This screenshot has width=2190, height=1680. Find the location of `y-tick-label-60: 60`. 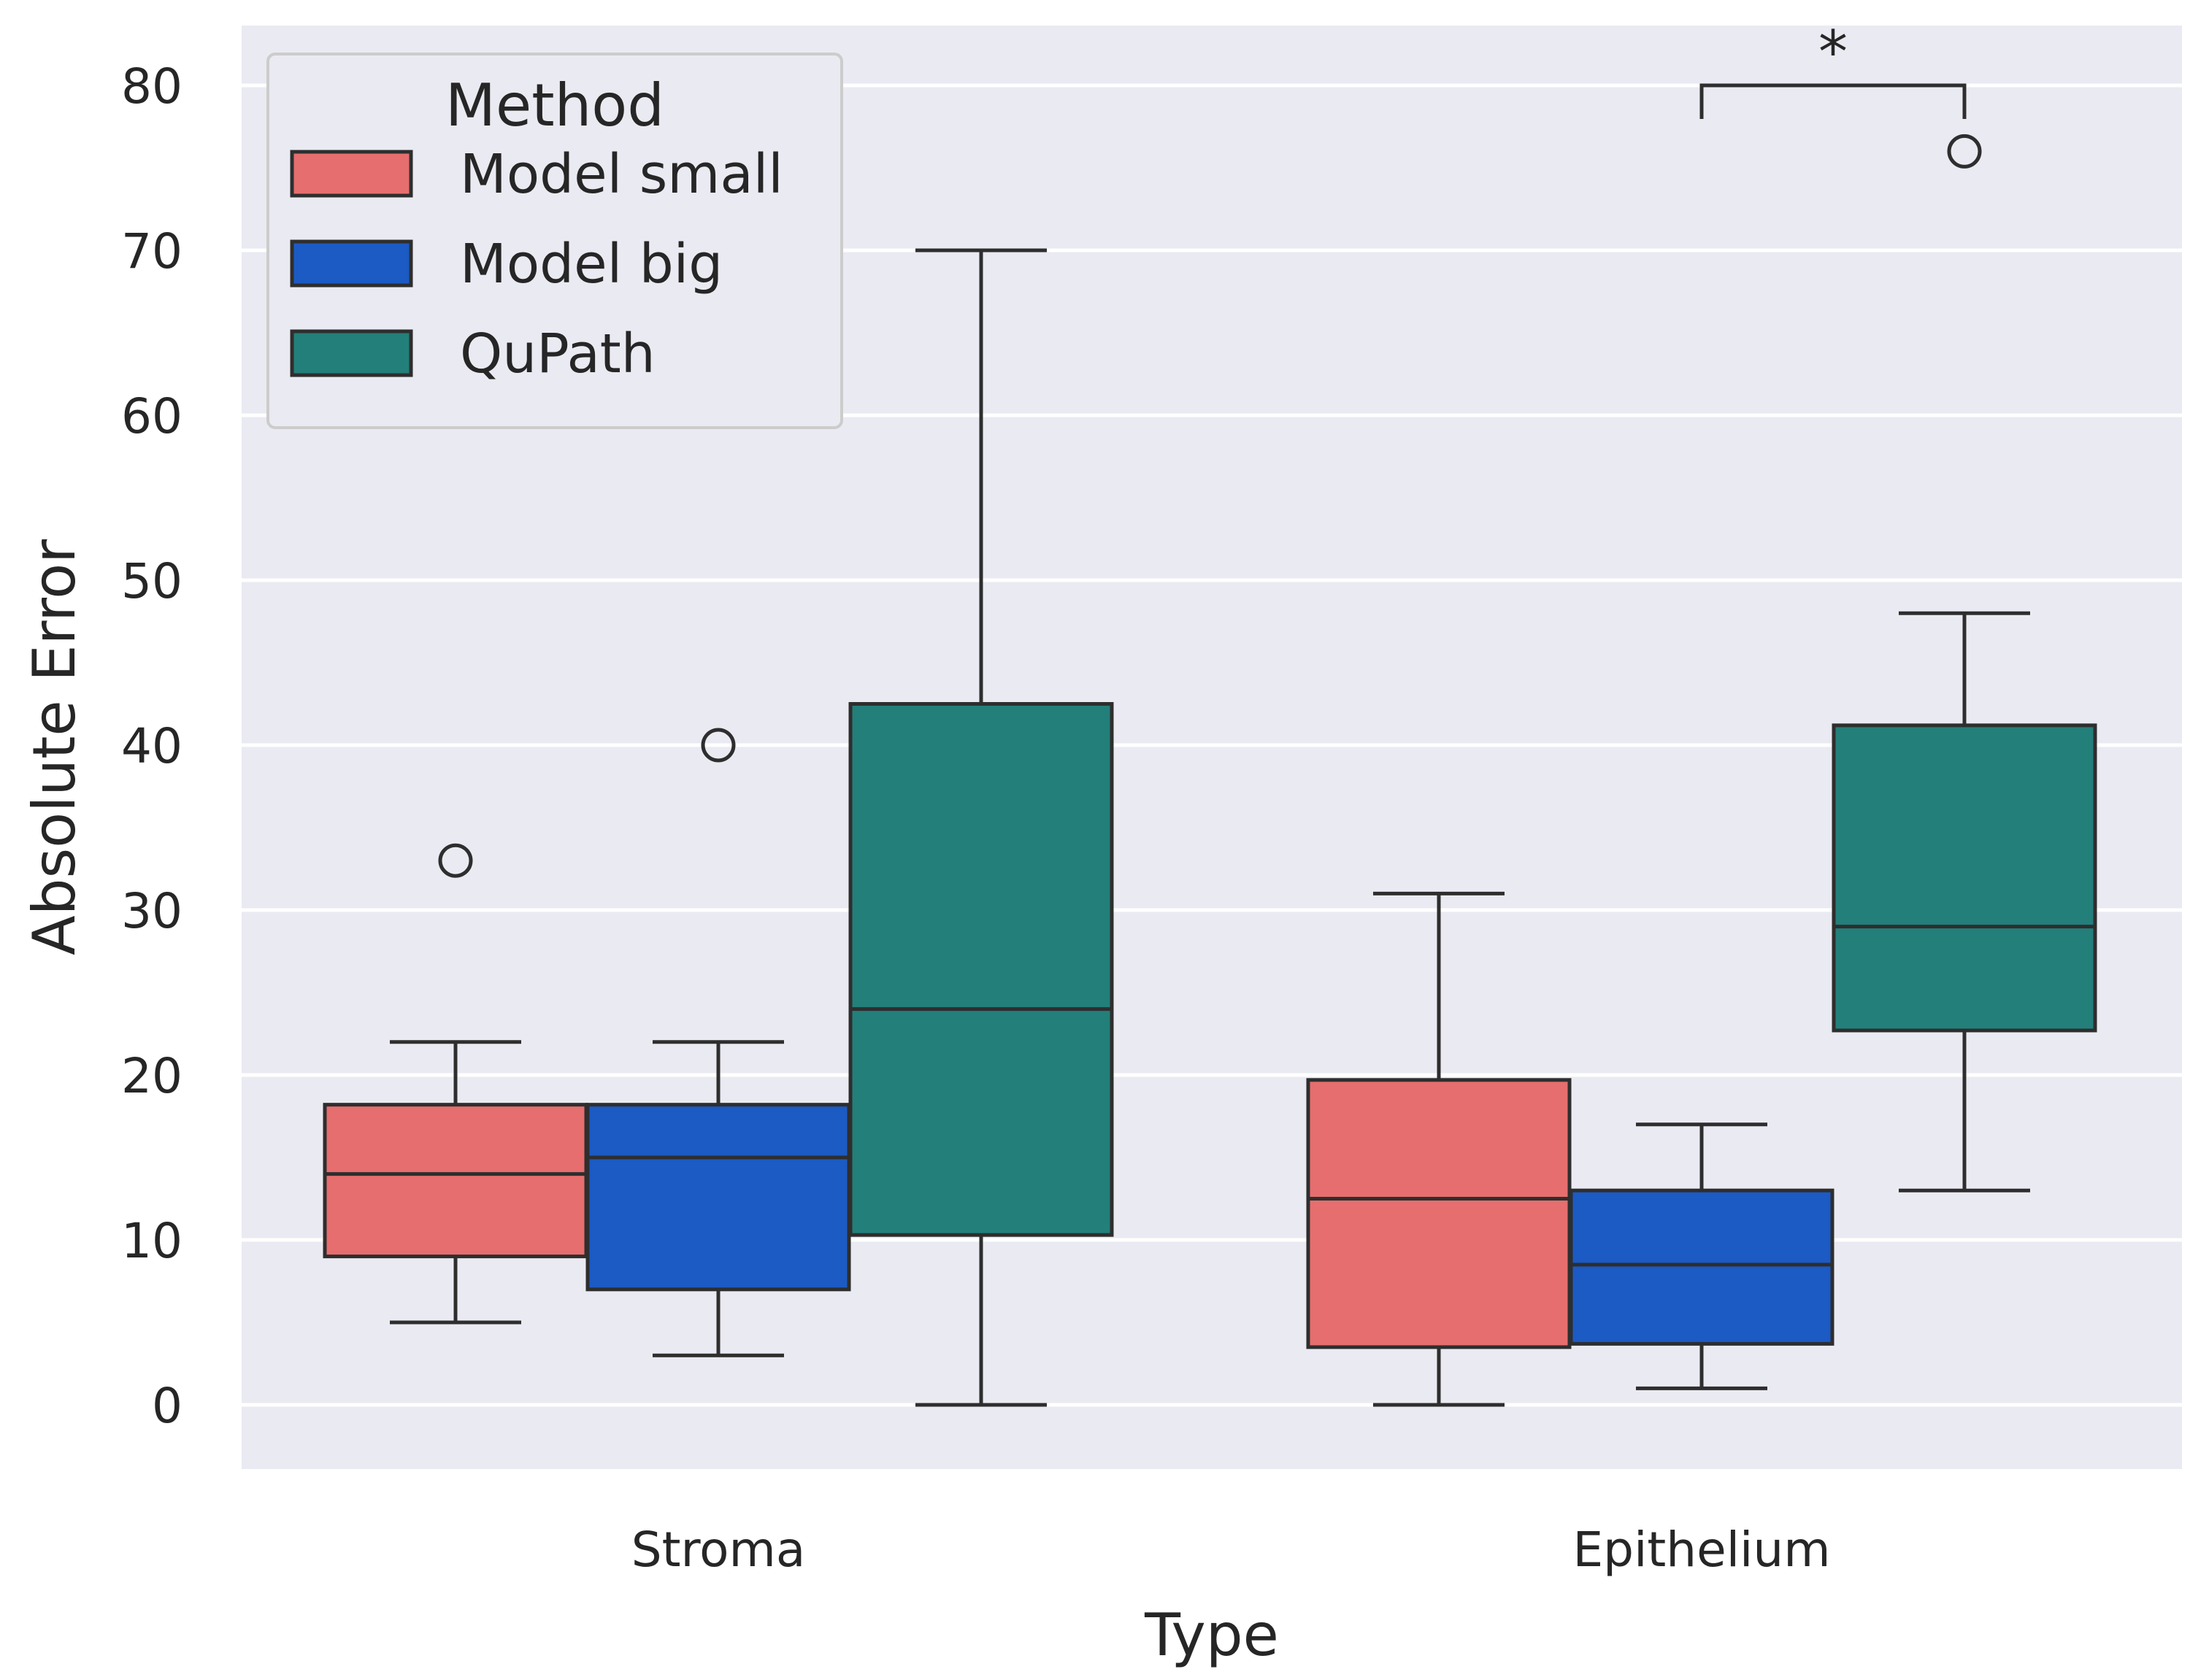

y-tick-label-60: 60 is located at coordinates (151, 416).